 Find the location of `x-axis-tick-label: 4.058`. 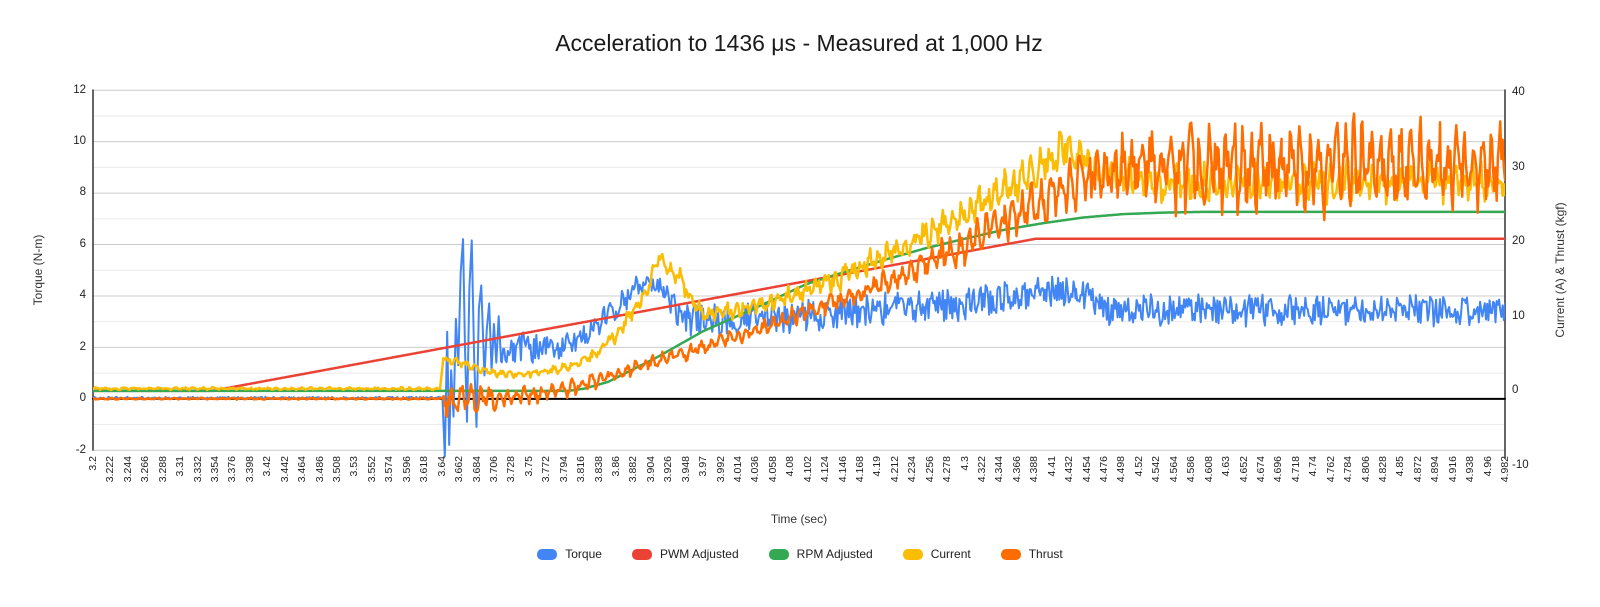

x-axis-tick-label: 4.058 is located at coordinates (772, 469).